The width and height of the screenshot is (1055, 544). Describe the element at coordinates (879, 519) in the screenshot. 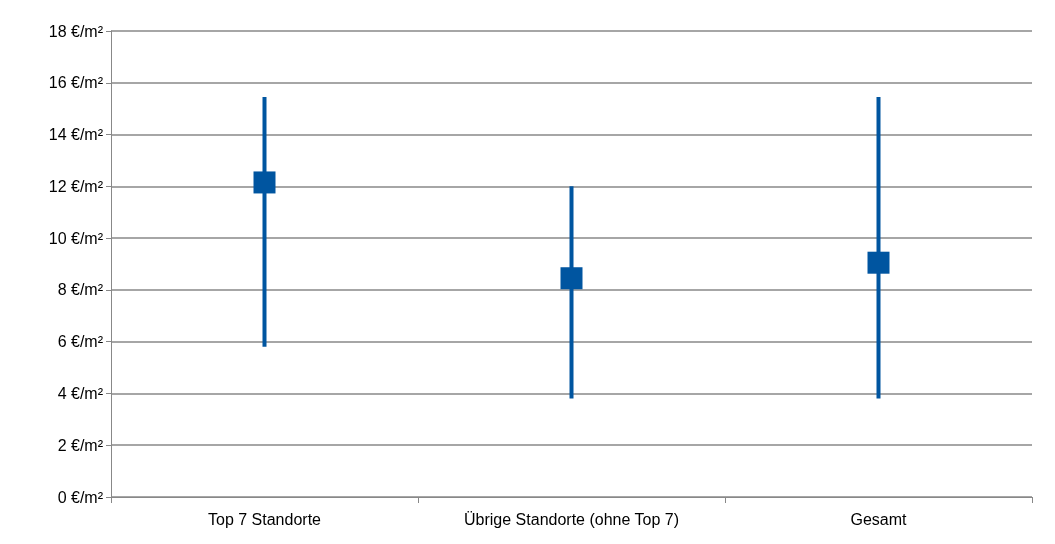

I see `x-tick-label: Gesamt` at that location.